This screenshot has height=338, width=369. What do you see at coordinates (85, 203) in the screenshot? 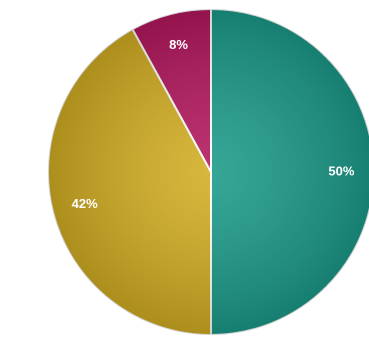
I see `data-label: 42%` at bounding box center [85, 203].